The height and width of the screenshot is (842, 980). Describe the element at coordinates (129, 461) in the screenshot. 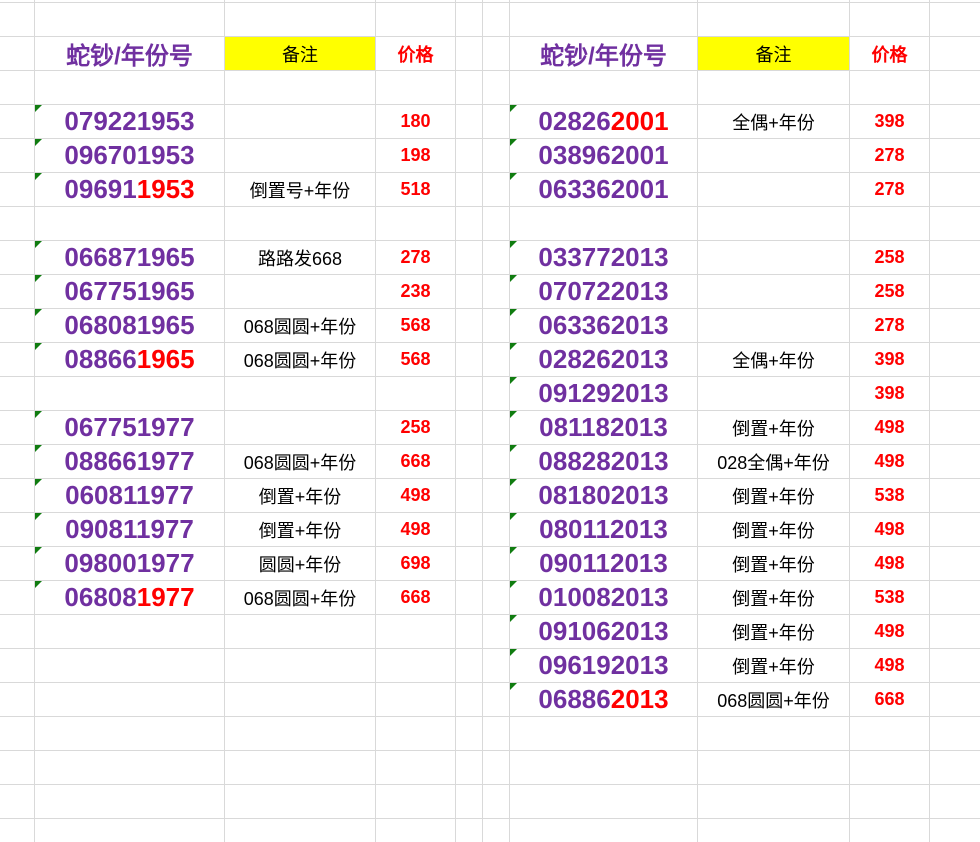

I see `serial-number-cell: 088661977` at that location.